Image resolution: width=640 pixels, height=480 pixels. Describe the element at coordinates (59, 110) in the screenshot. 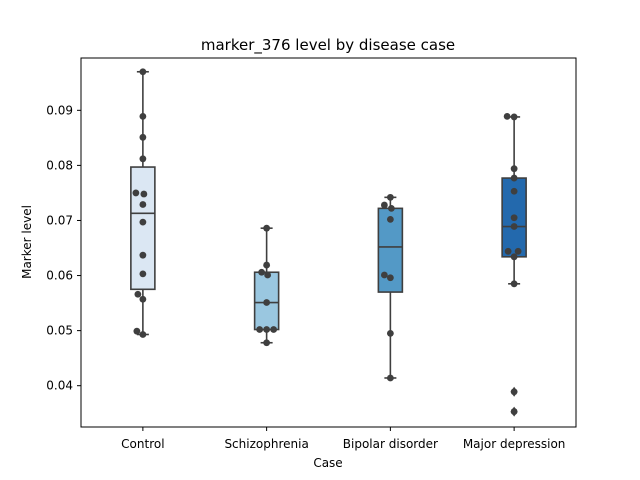

I see `y-tick-label-5: 0.09` at that location.